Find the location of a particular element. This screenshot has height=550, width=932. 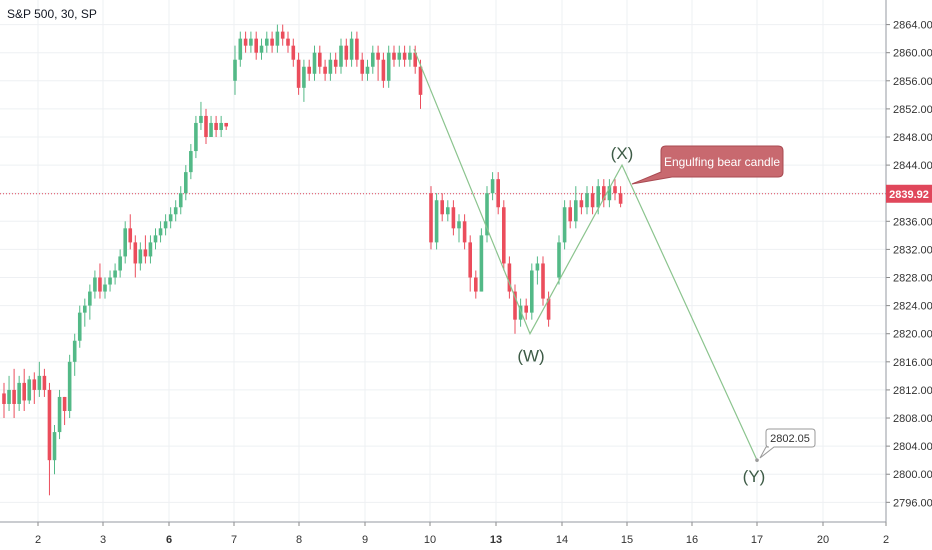

target-label: 2802.05 is located at coordinates (785, 445).